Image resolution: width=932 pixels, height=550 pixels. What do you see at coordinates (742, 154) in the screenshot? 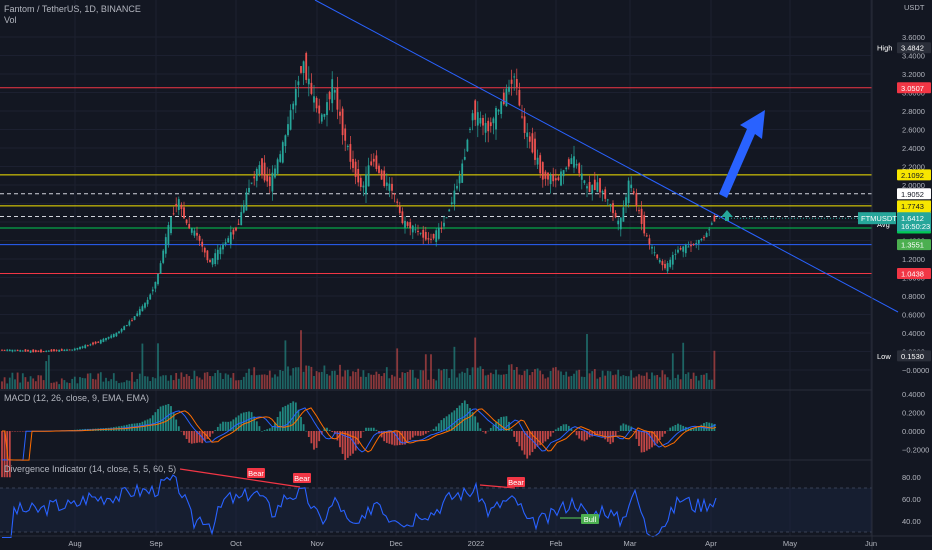
I see `projection-arrow` at bounding box center [742, 154].